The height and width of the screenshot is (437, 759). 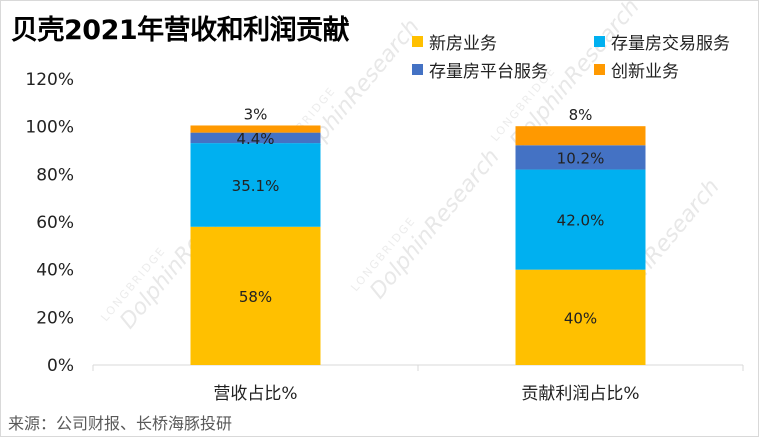 What do you see at coordinates (256, 114) in the screenshot?
I see `data-label: 3%` at bounding box center [256, 114].